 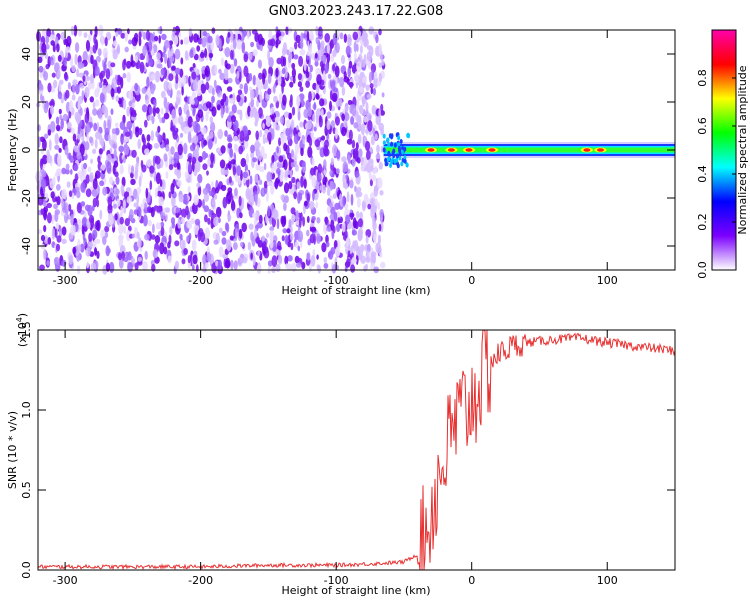 What do you see at coordinates (702, 78) in the screenshot?
I see `colorbar-tick-label: 0.8` at bounding box center [702, 78].